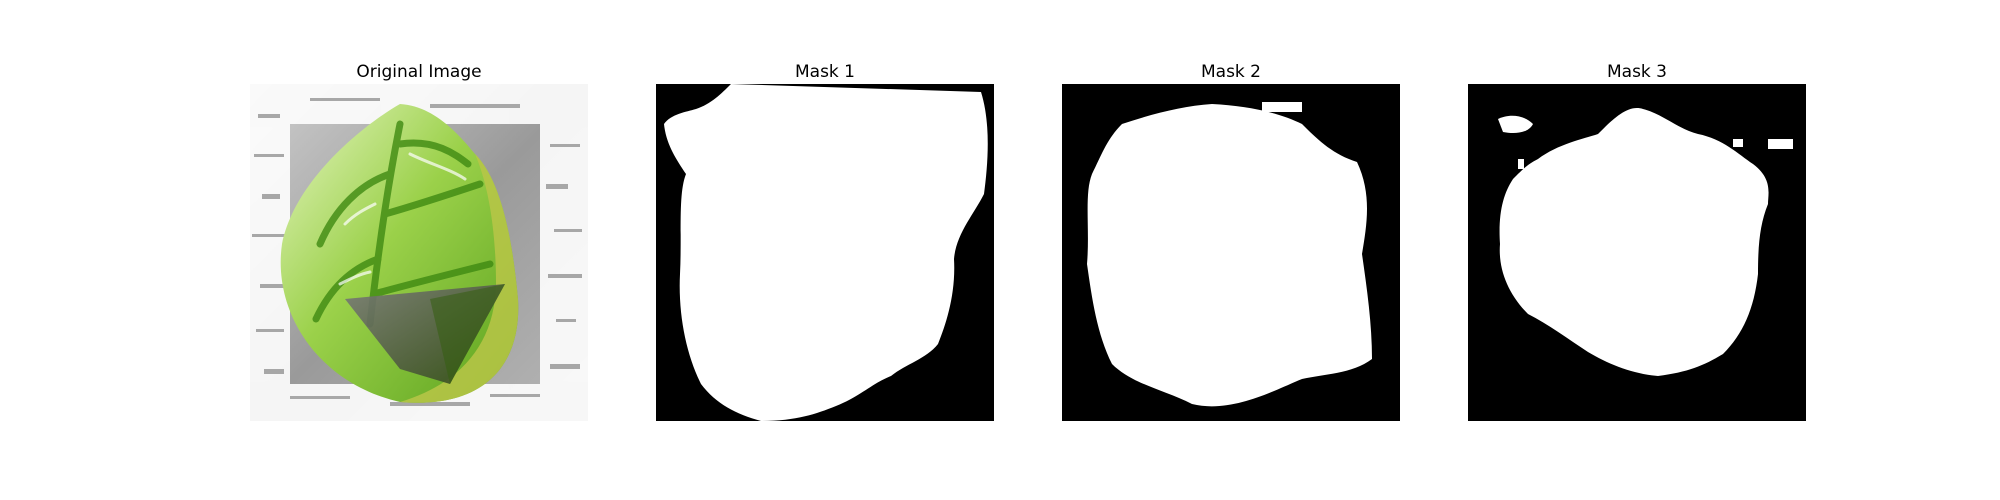 Image resolution: width=2000 pixels, height=500 pixels. Describe the element at coordinates (824, 72) in the screenshot. I see `mask-1-title: Mask 1` at that location.